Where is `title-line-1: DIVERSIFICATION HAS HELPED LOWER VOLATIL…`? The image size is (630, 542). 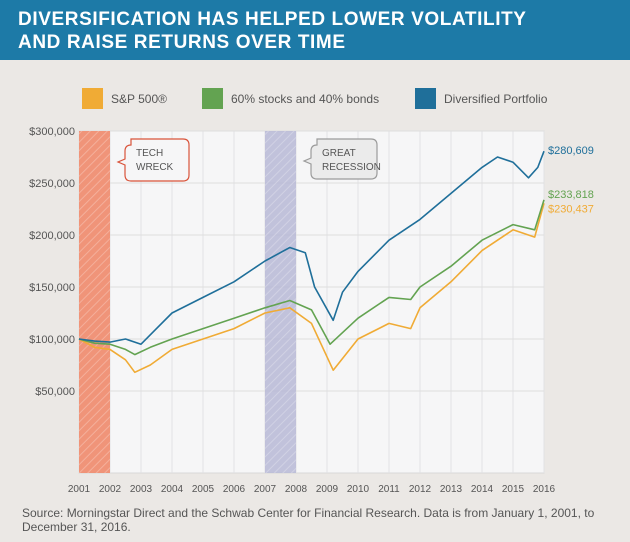
title-line-1: DIVERSIFICATION HAS HELPED LOWER VOLATIL… is located at coordinates (272, 19).